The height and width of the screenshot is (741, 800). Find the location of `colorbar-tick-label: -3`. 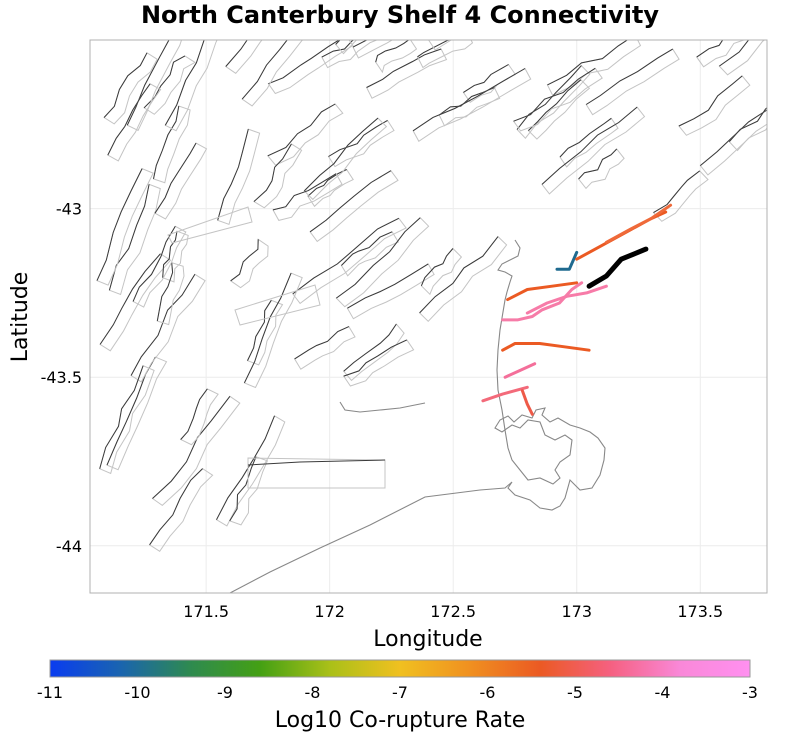

colorbar-tick-label: -3 is located at coordinates (750, 692).